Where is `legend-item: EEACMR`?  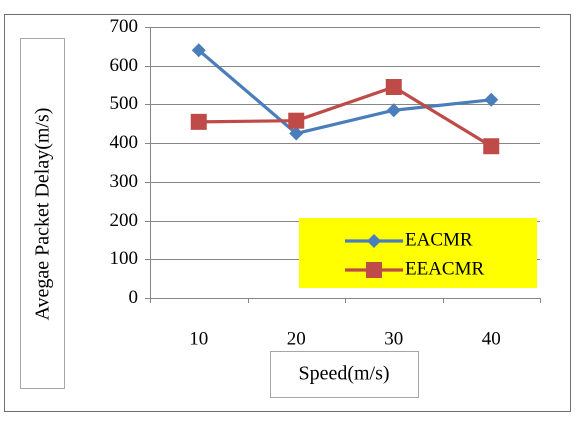 legend-item: EEACMR is located at coordinates (415, 268).